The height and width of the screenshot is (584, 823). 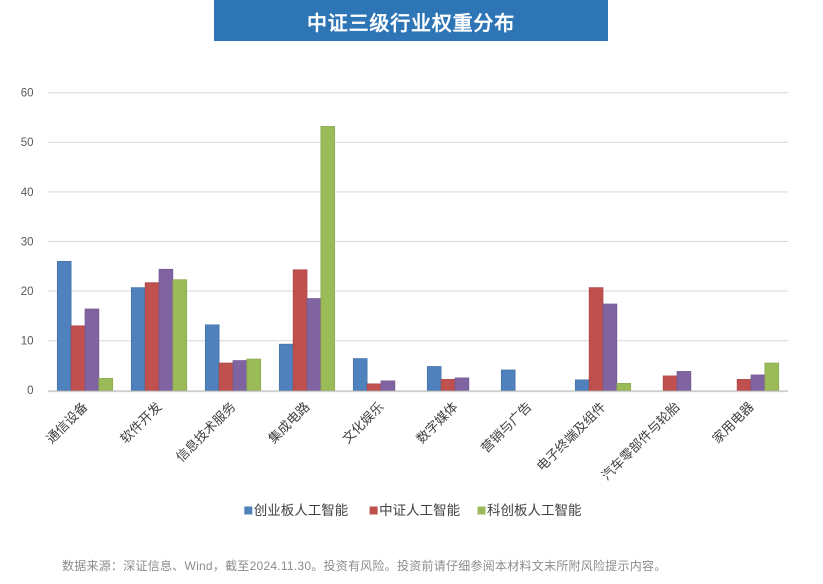 I want to click on svg-text: 集成电路, so click(x=288, y=422).